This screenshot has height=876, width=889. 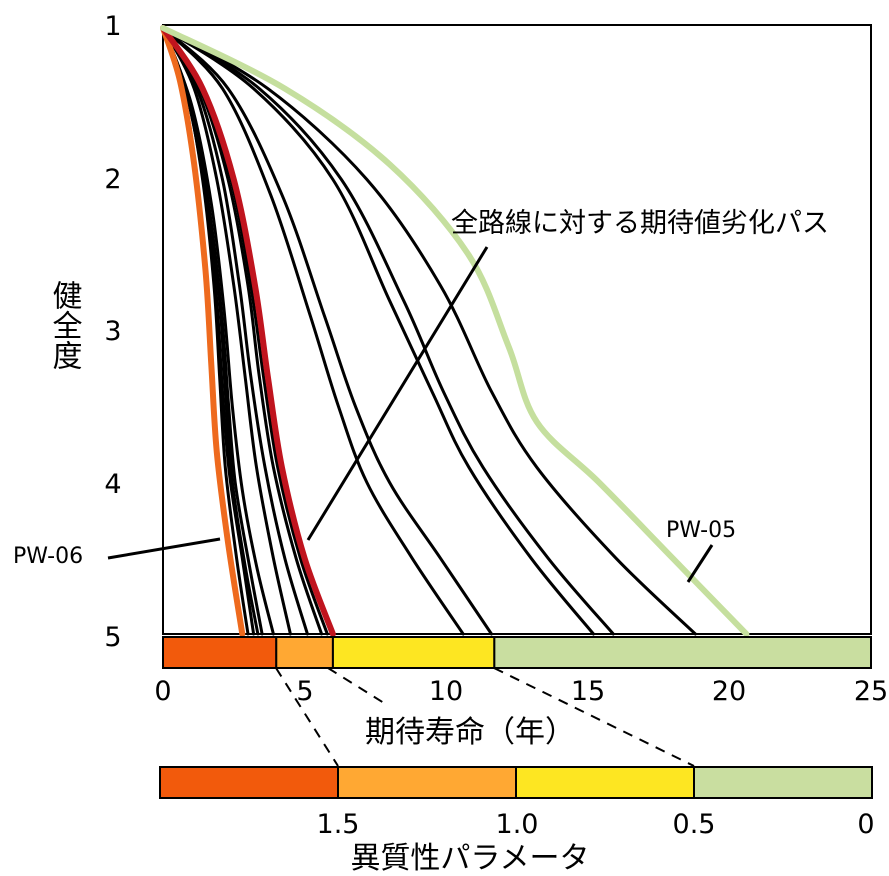 What do you see at coordinates (729, 691) in the screenshot?
I see `x-tick-20: 20` at bounding box center [729, 691].